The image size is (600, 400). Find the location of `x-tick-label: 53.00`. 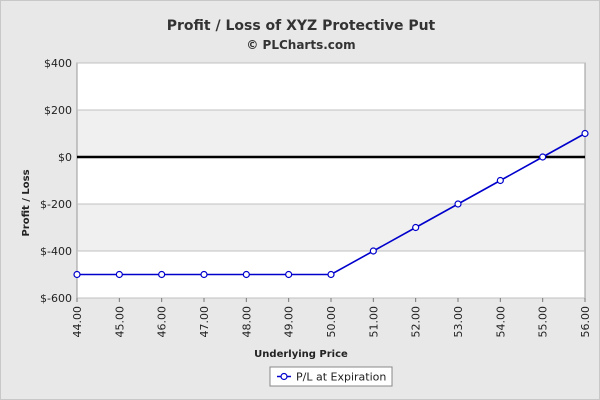

x-tick-label: 53.00 is located at coordinates (458, 322).